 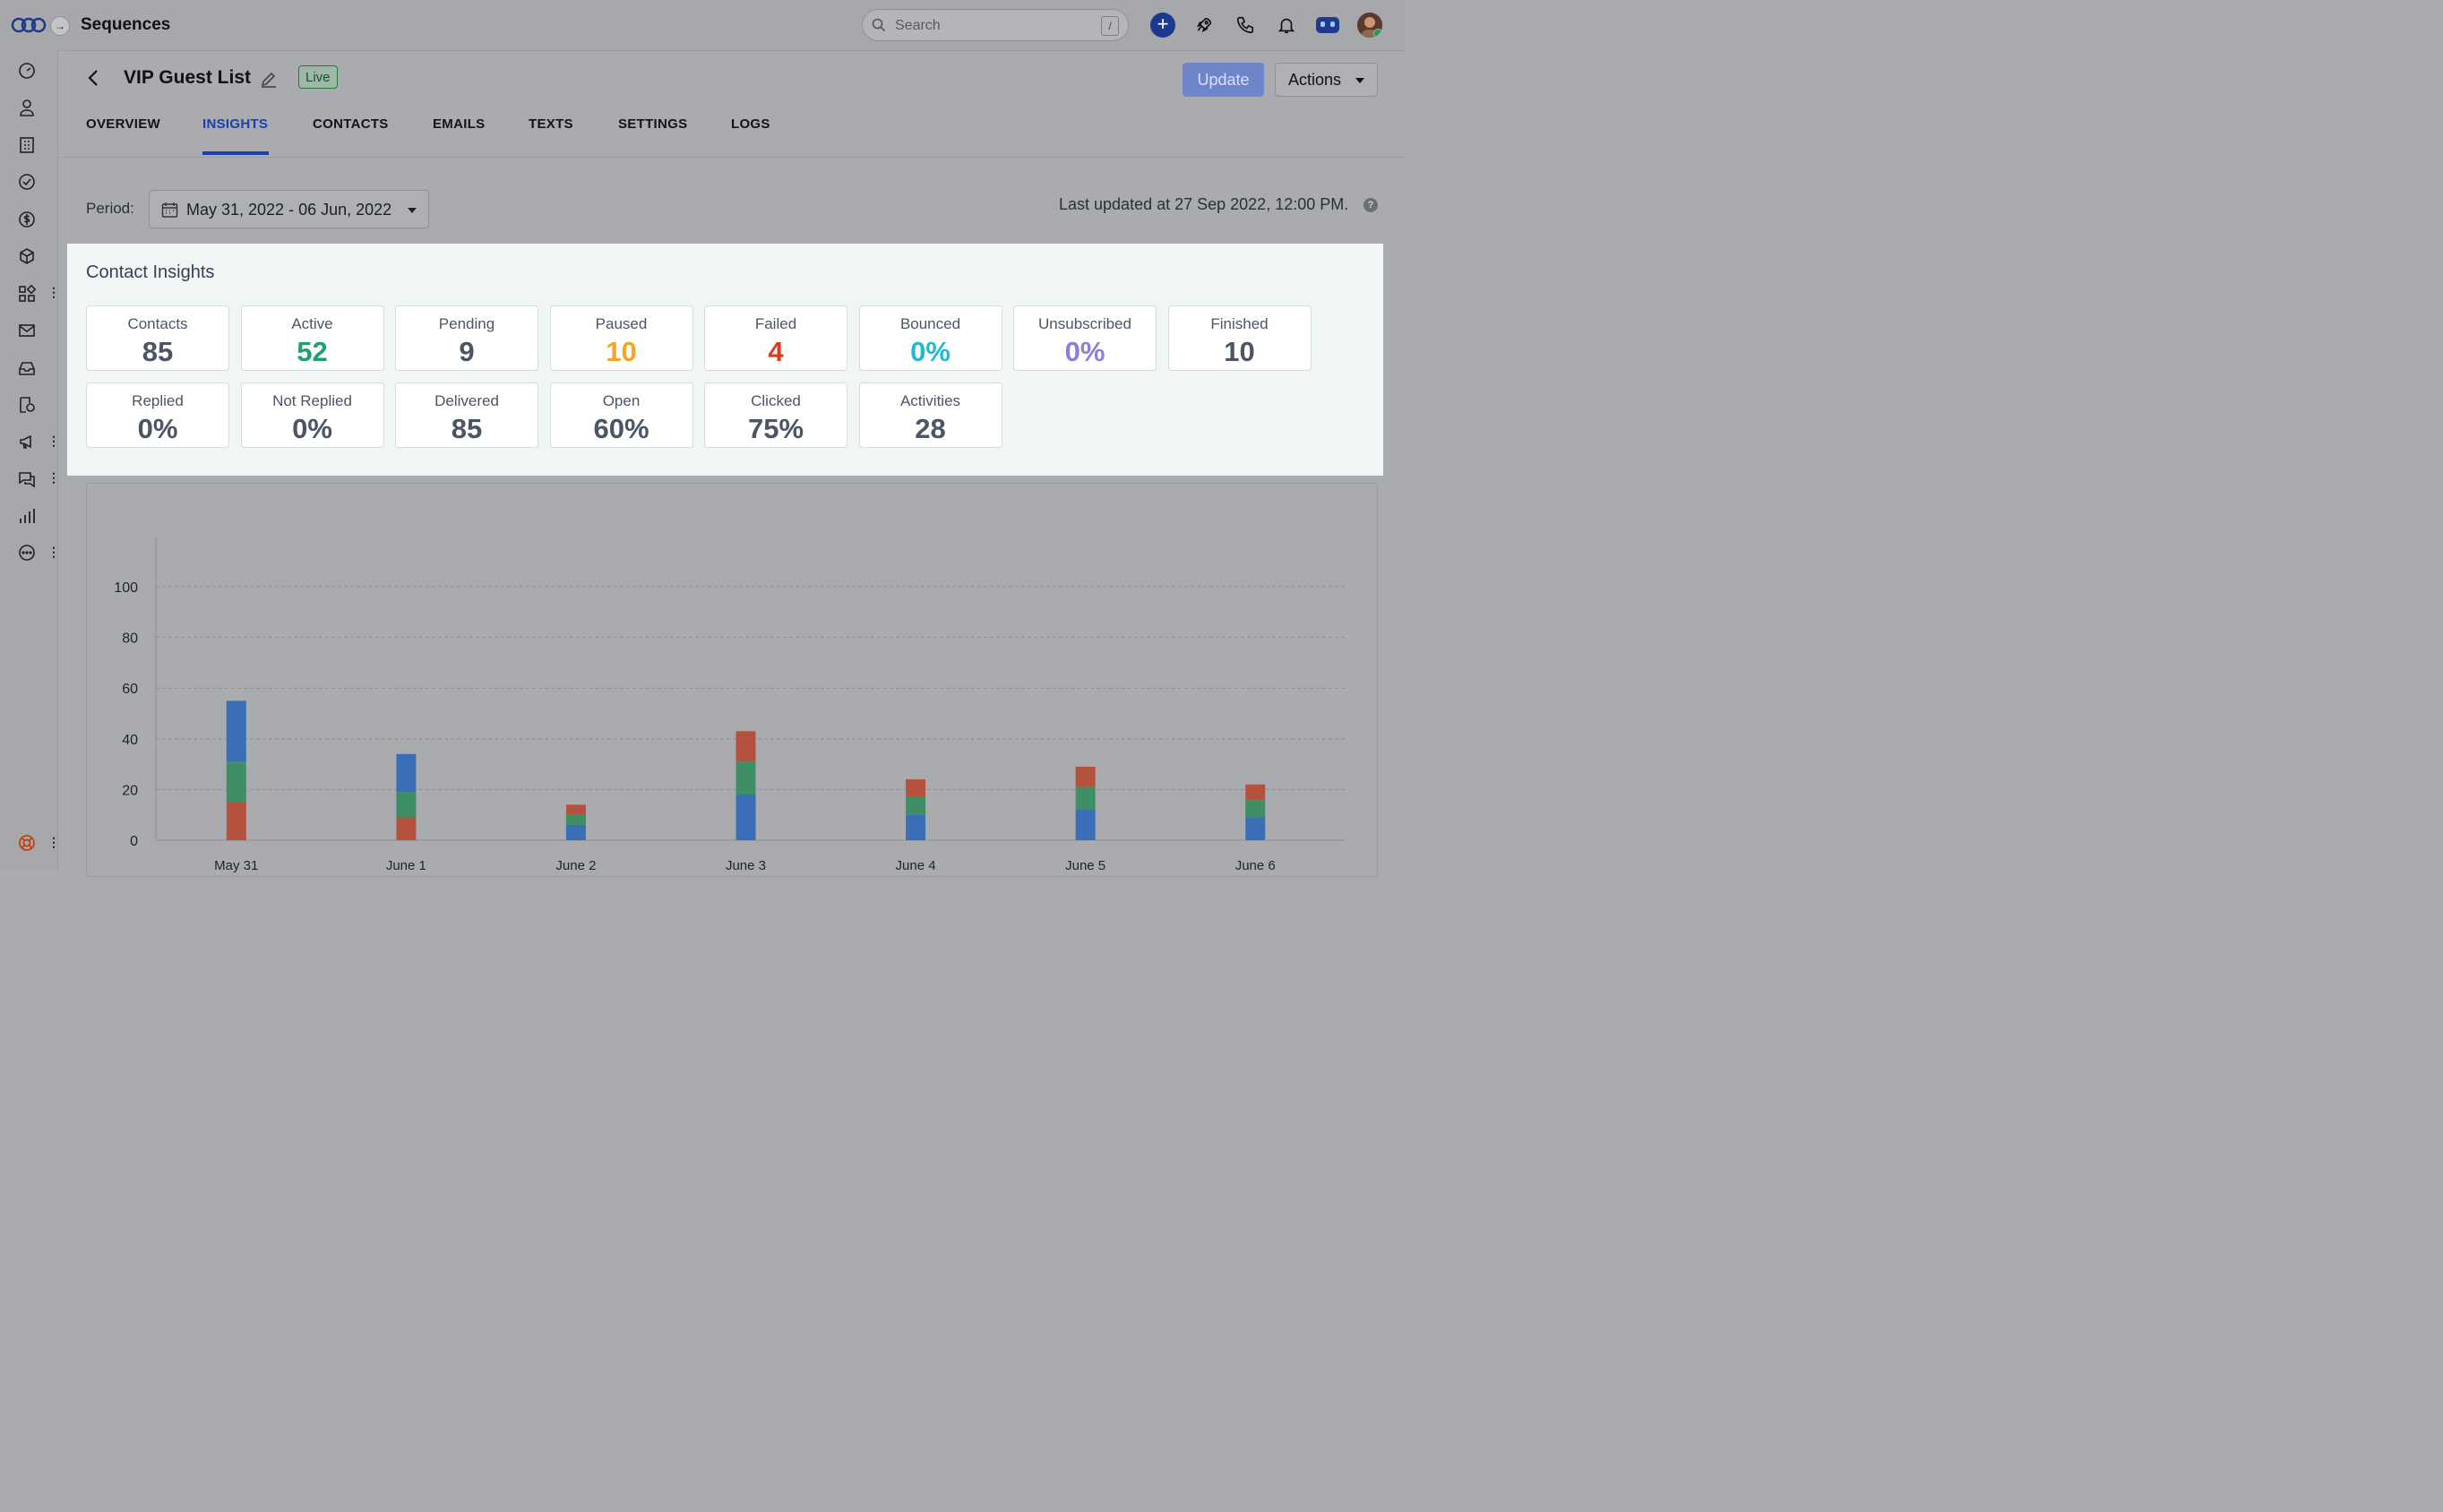 What do you see at coordinates (351, 124) in the screenshot?
I see `tab-contacts: CONTACTS` at bounding box center [351, 124].